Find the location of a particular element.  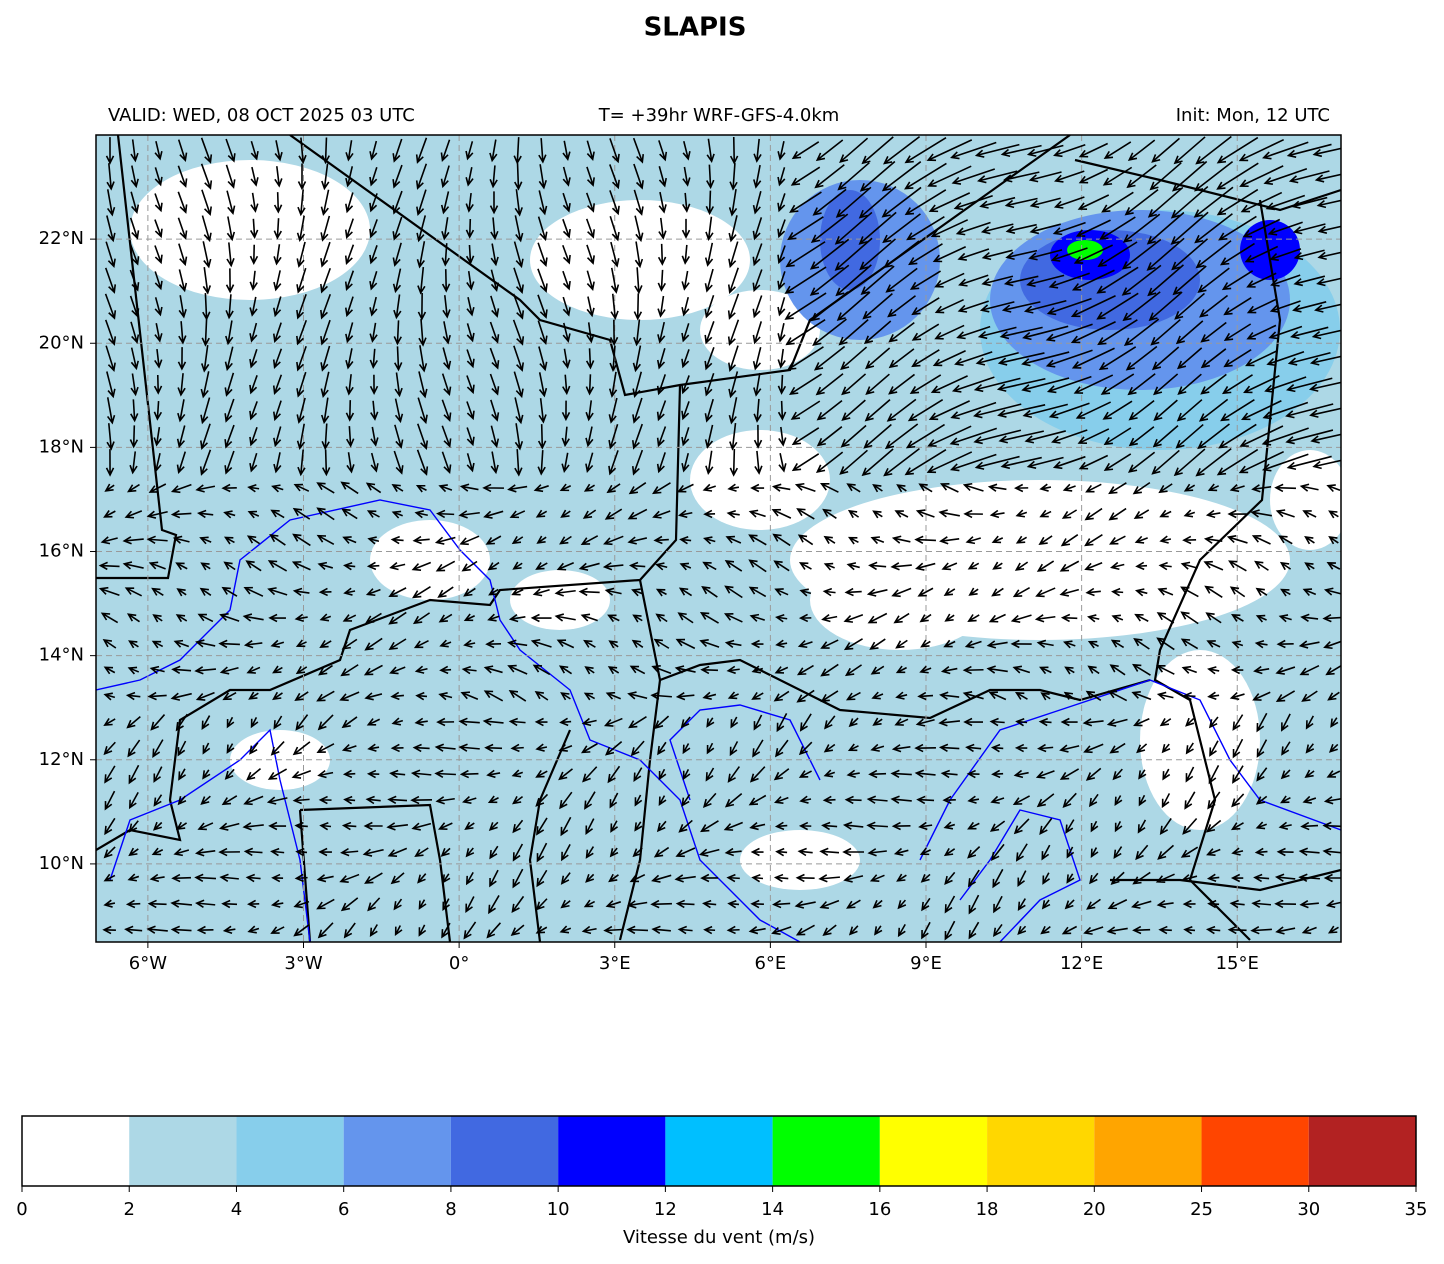

colorbar-bin is located at coordinates (933, 1151).